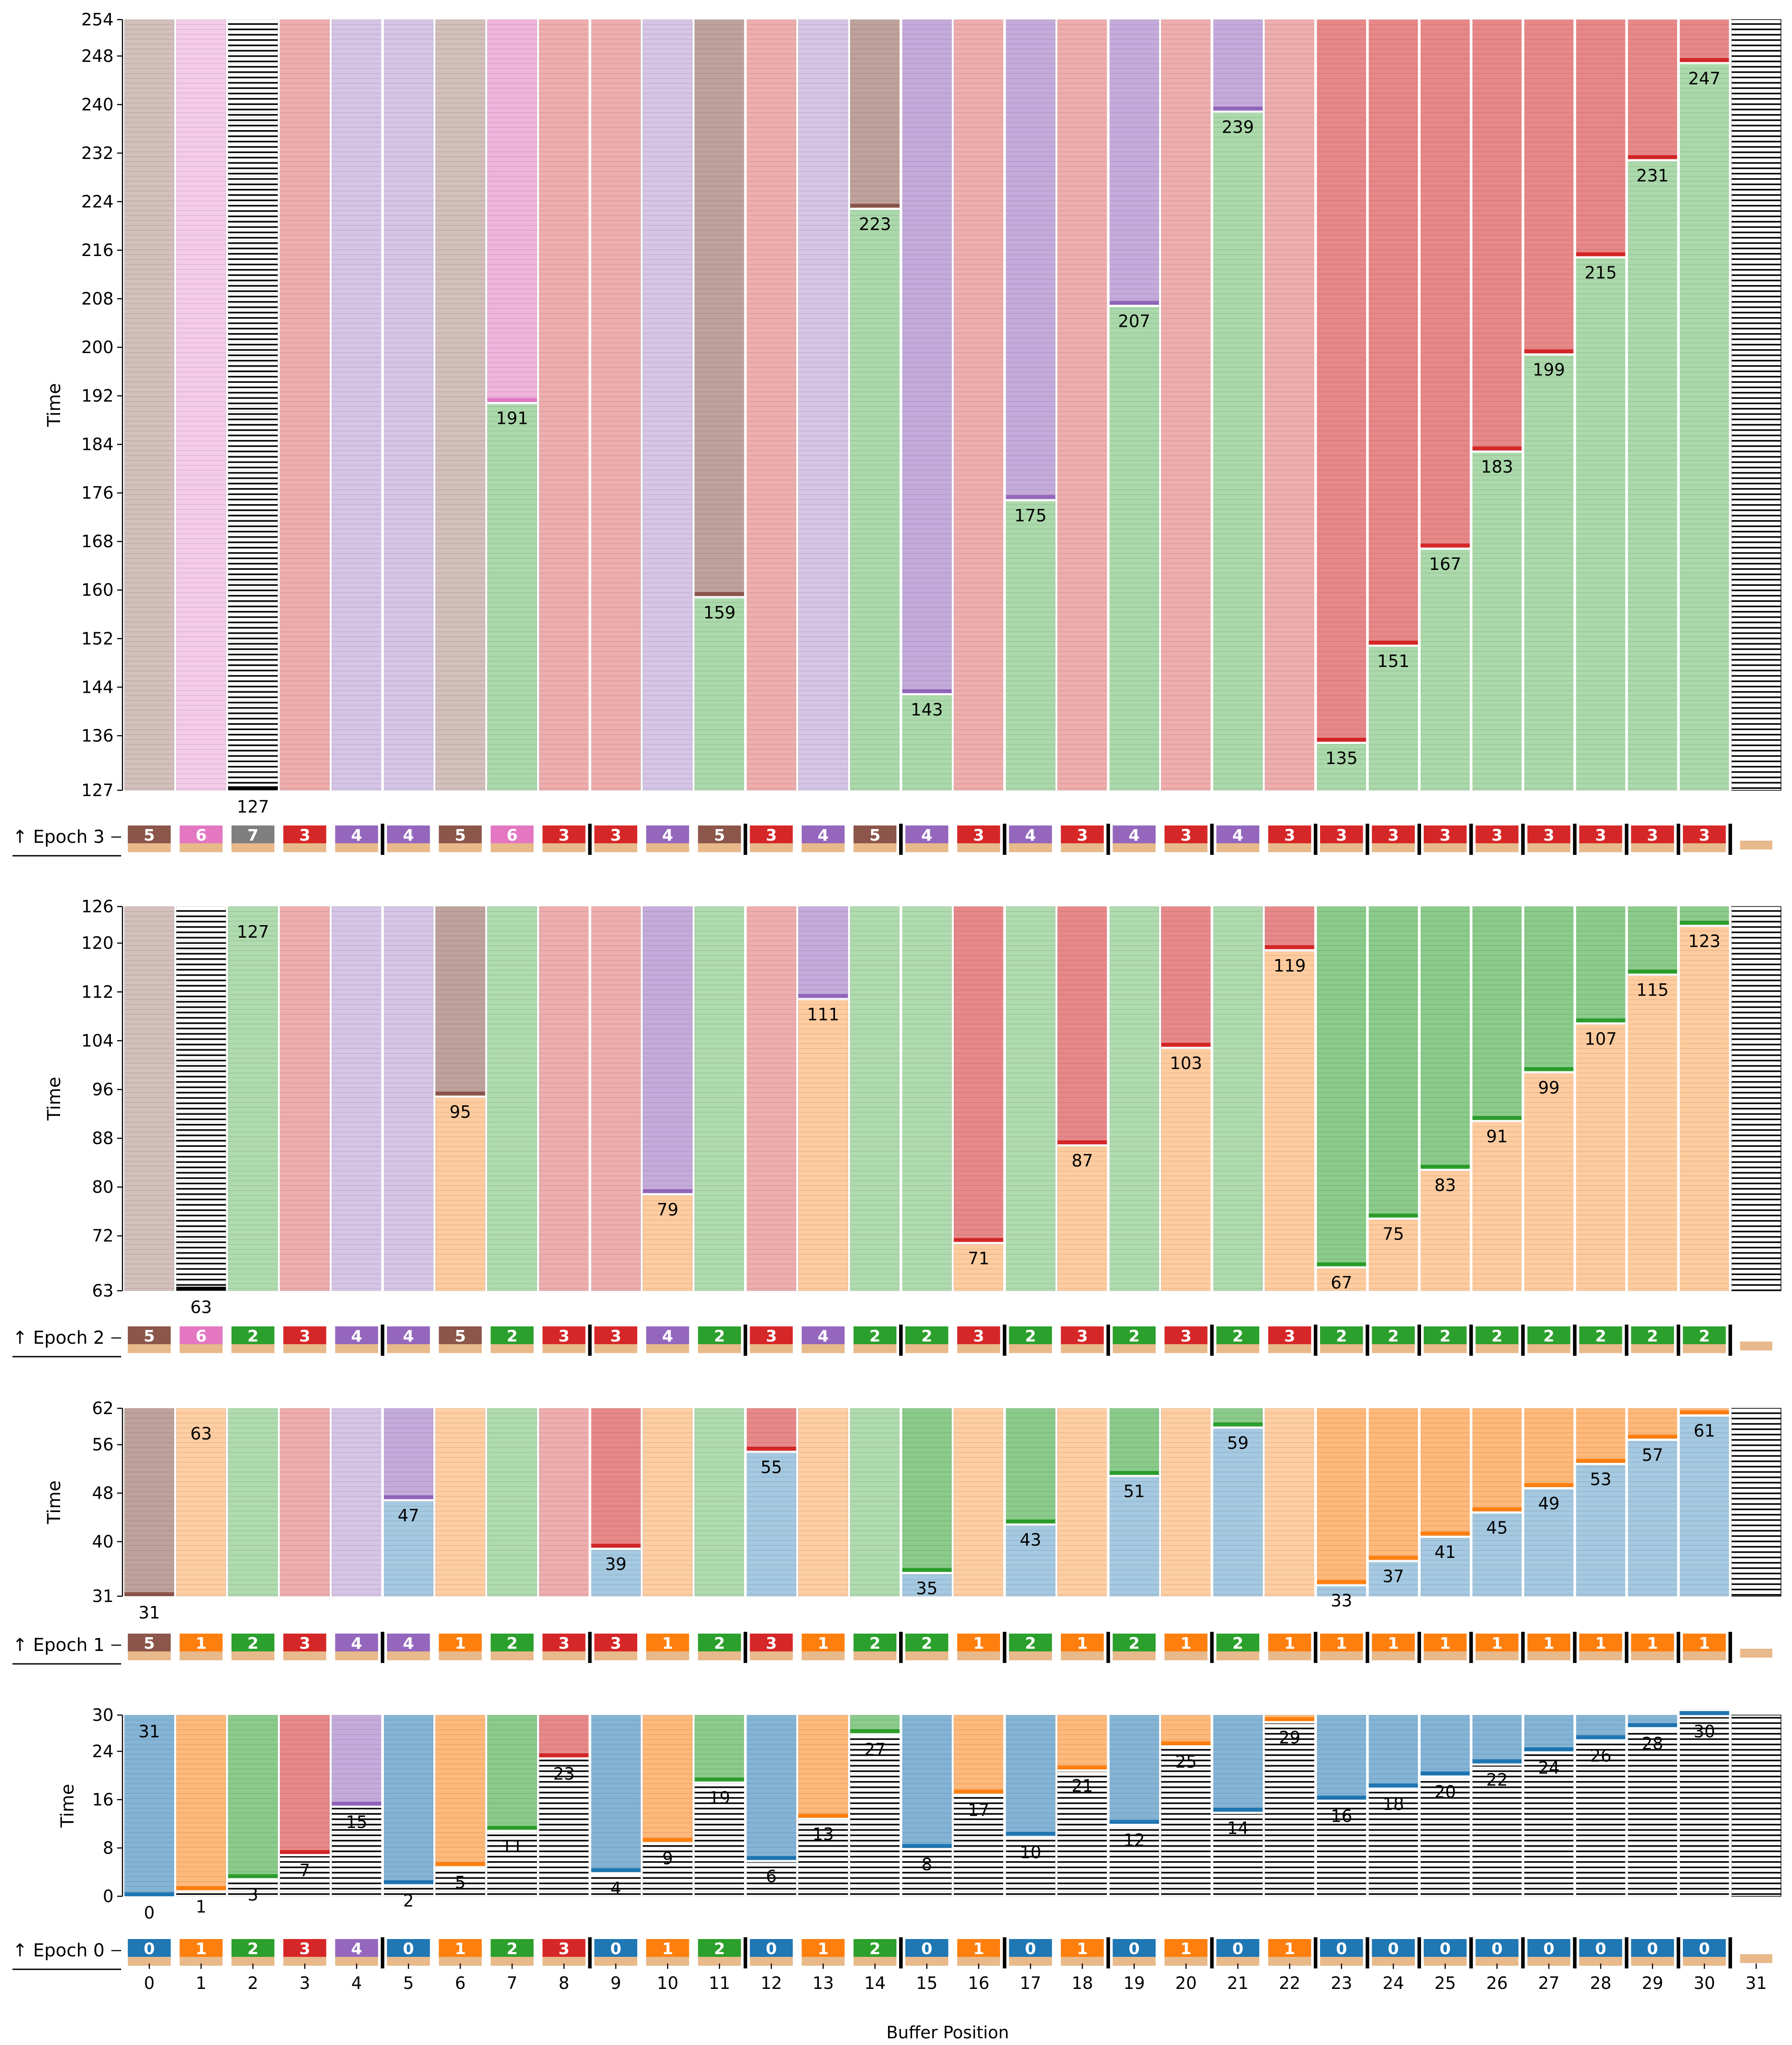  I want to click on column-label: 16, so click(1341, 1816).